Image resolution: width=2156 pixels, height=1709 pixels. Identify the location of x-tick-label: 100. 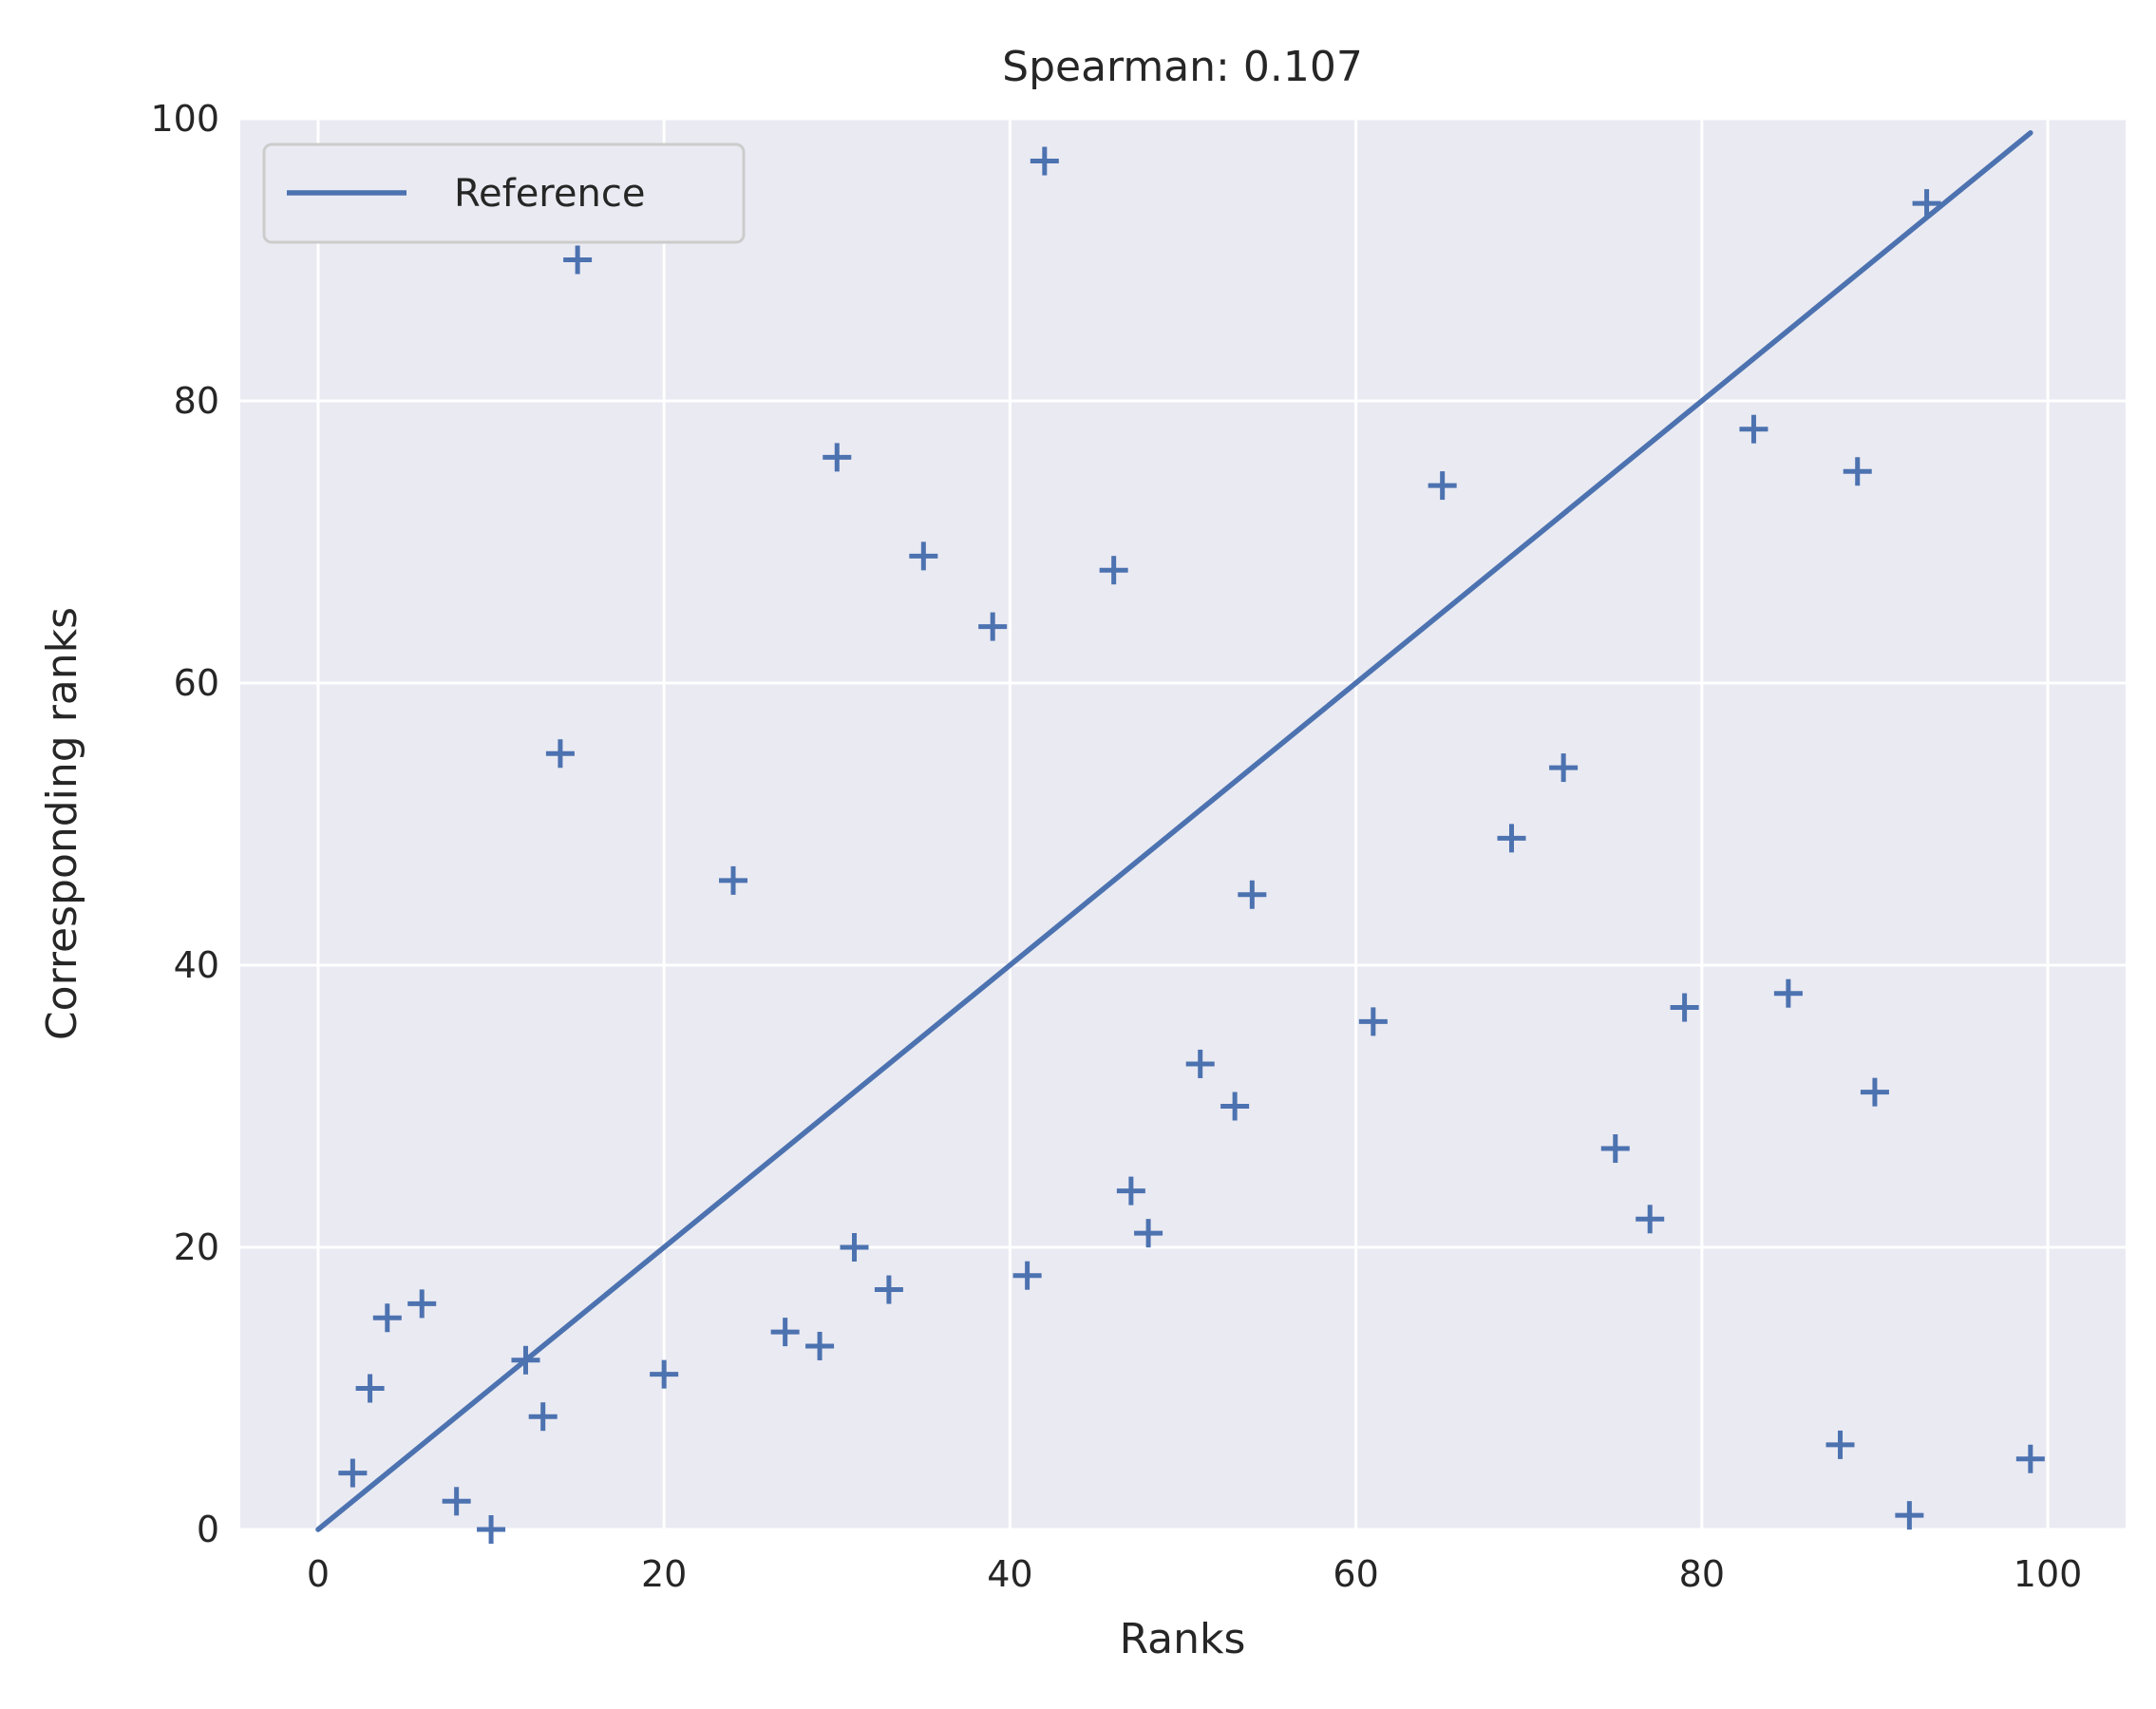
(2048, 1574).